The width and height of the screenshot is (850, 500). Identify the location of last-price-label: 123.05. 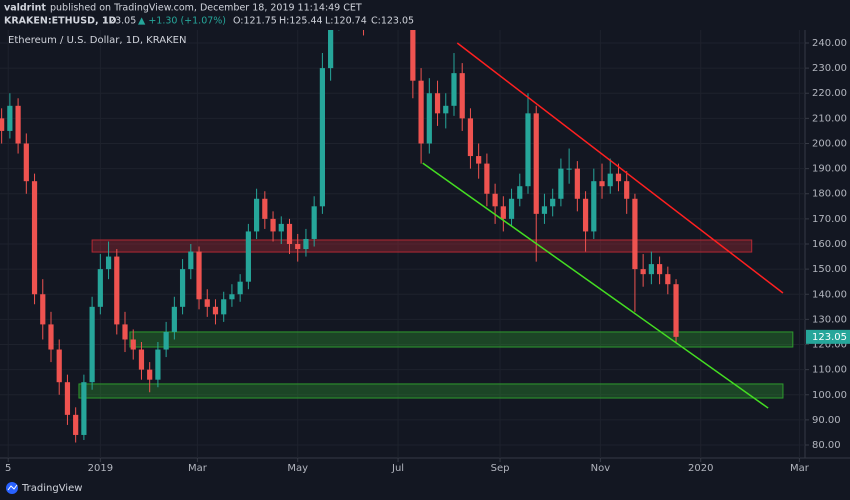
(829, 337).